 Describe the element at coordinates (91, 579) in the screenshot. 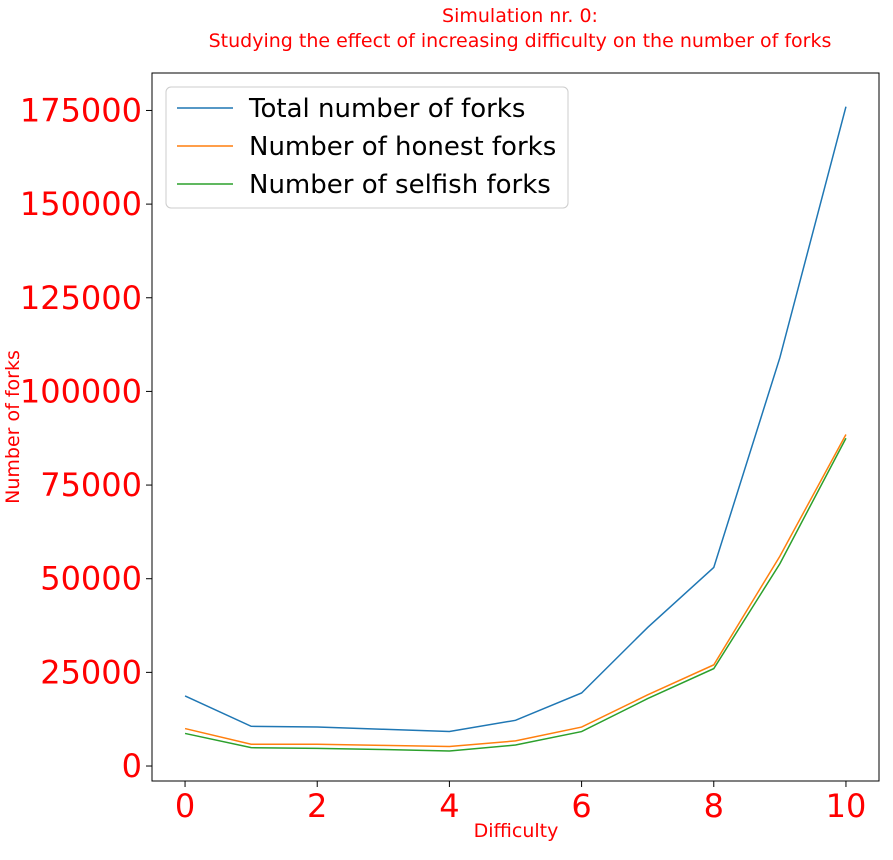

I see `y-tick-label: 50000` at that location.